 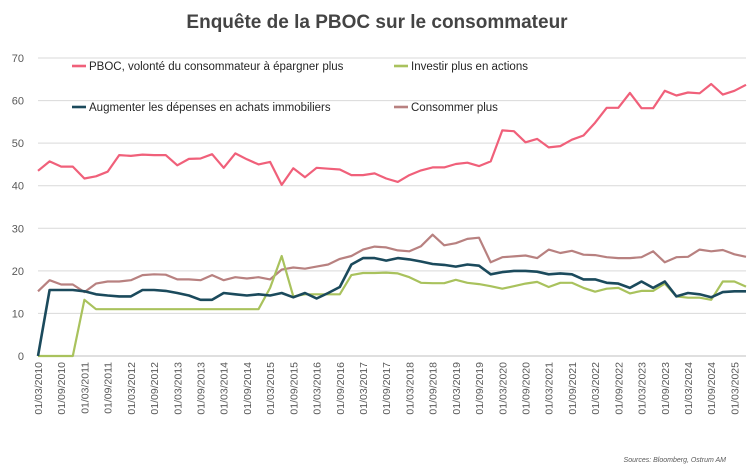 What do you see at coordinates (410, 388) in the screenshot?
I see `x-tick-label: 01/03/2018` at bounding box center [410, 388].